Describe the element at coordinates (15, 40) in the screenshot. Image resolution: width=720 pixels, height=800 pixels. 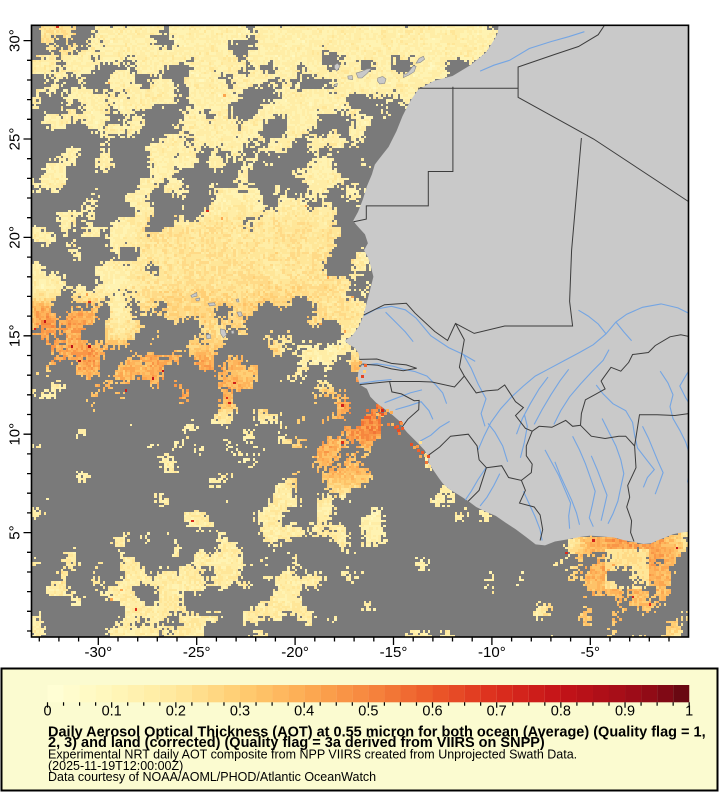
I see `svg-text: 30°` at that location.